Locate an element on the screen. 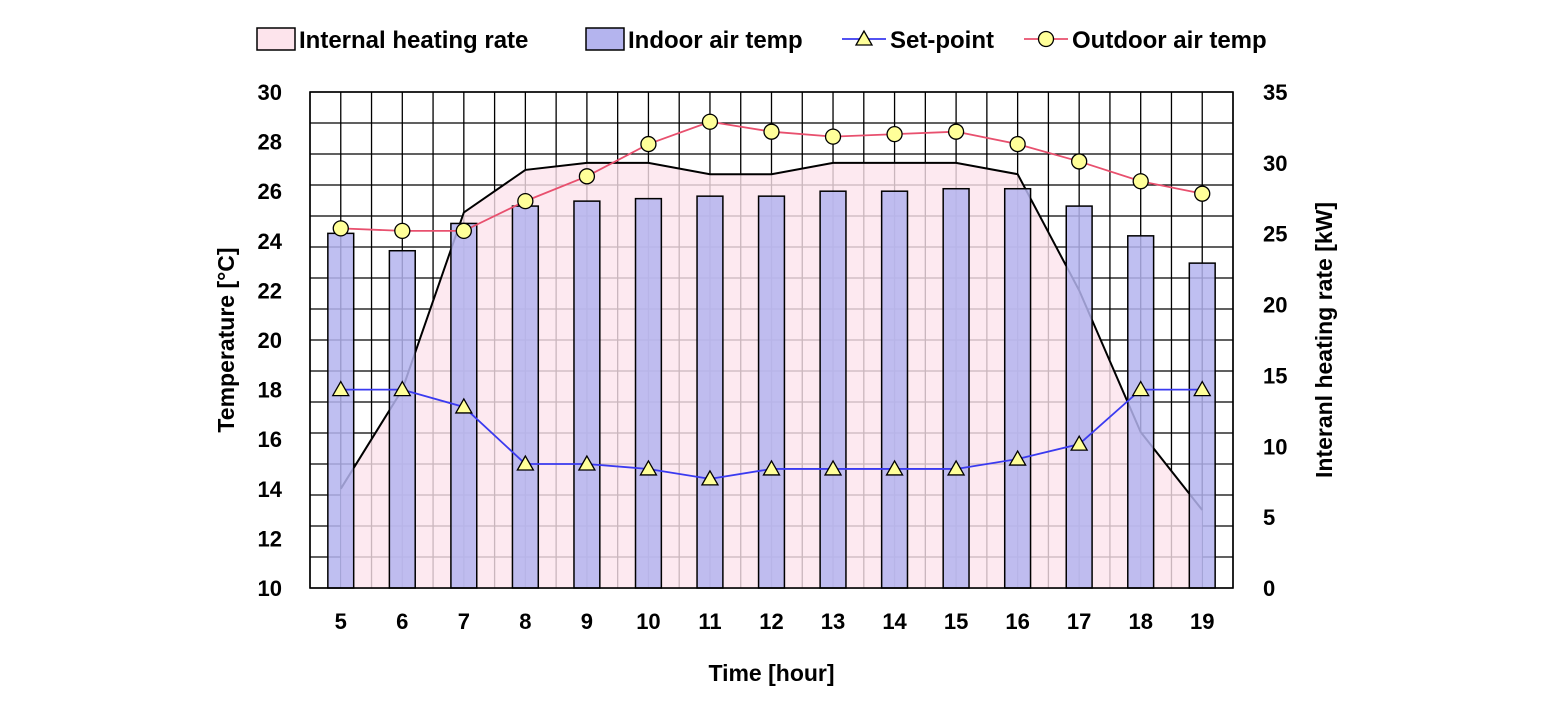 This screenshot has height=716, width=1545. legend-item-internal-heating-rate: Internal heating rate is located at coordinates (392, 40).